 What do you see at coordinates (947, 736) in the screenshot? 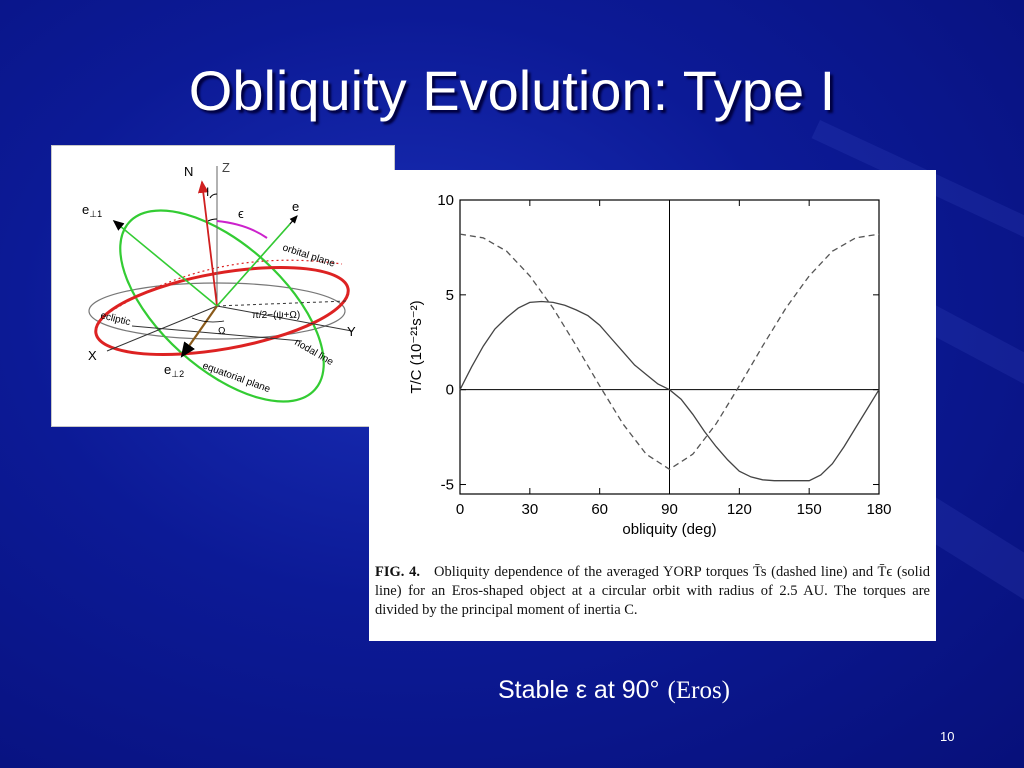
I see `page-number: 10` at bounding box center [947, 736].